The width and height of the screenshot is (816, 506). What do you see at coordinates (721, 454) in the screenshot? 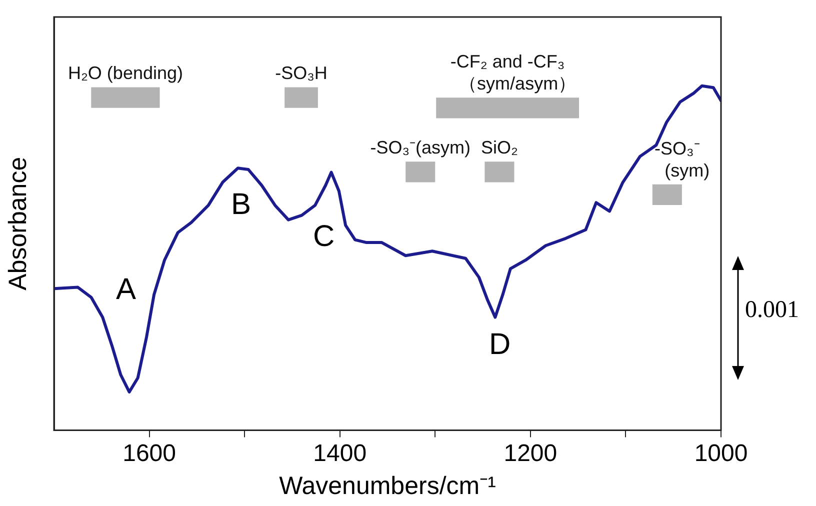
I see `x-tick-label: 1000` at bounding box center [721, 454].